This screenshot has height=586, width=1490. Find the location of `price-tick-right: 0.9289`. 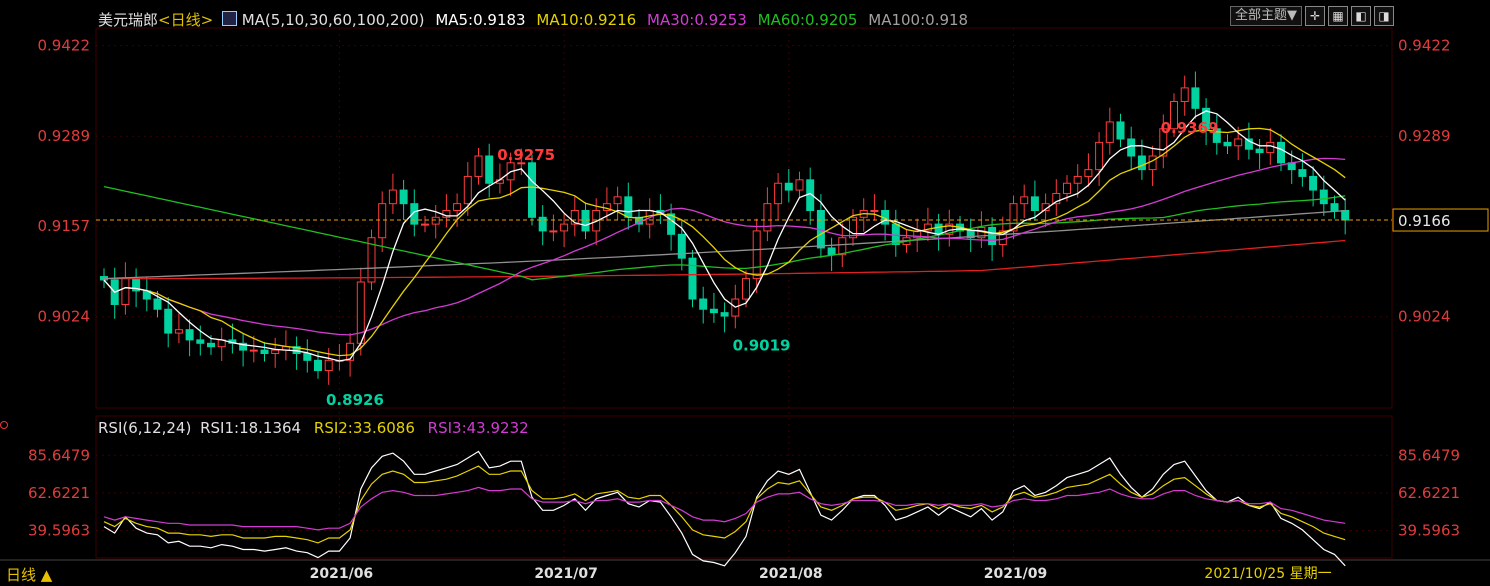

price-tick-right: 0.9289 is located at coordinates (1424, 136).